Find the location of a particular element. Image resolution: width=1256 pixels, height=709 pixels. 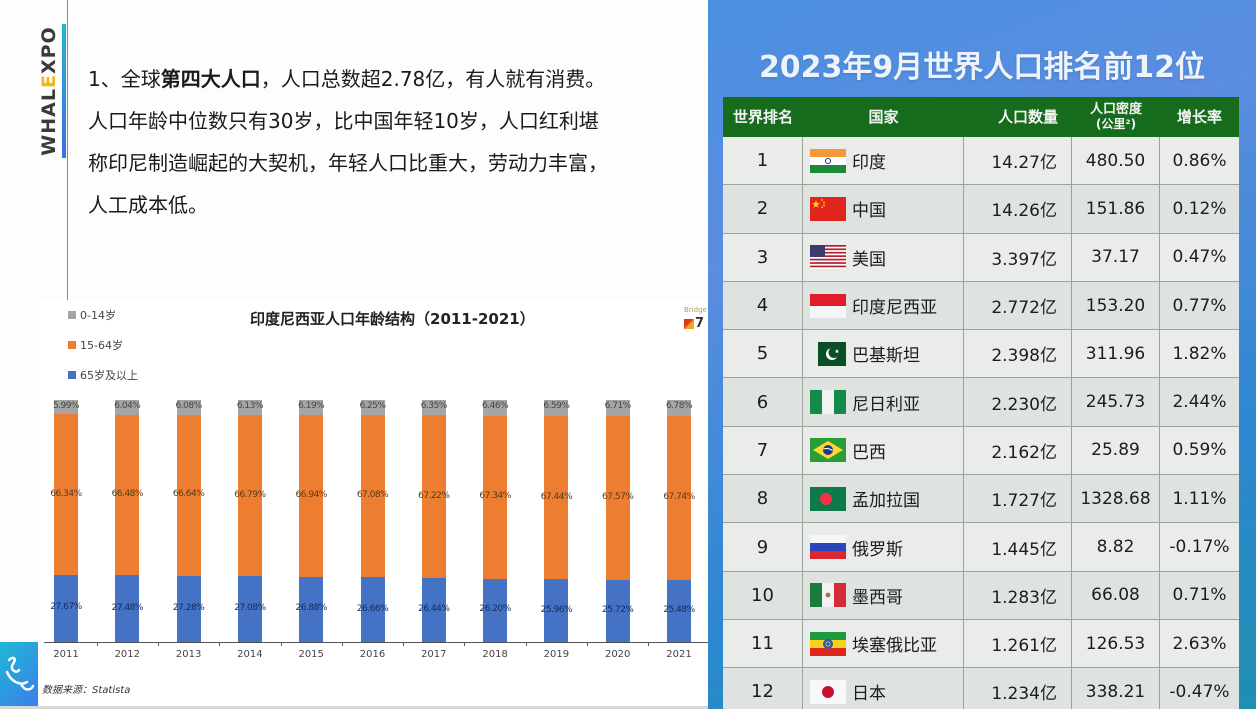

bar-segment: 66.48% is located at coordinates (127, 495).